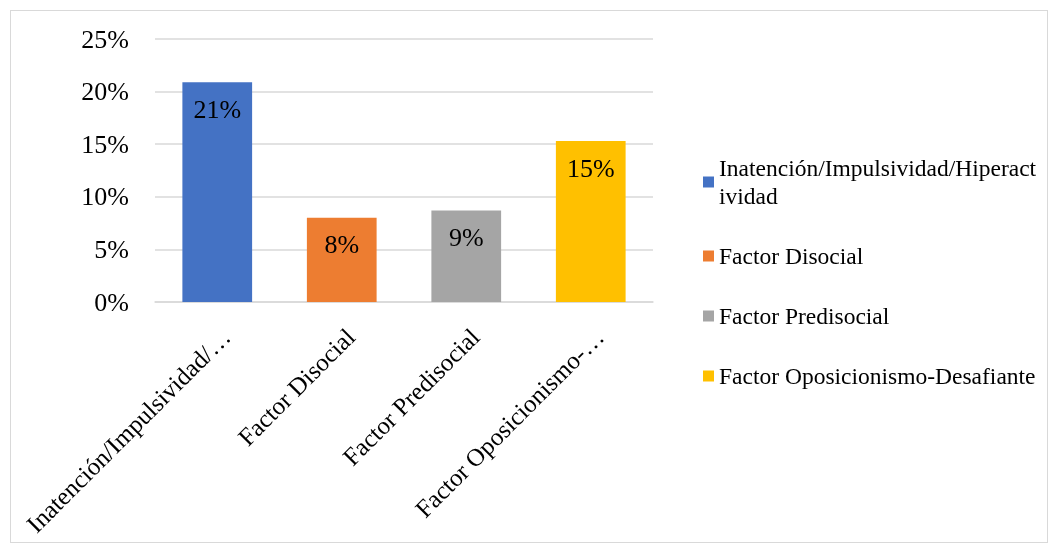 The height and width of the screenshot is (552, 1053). What do you see at coordinates (877, 376) in the screenshot?
I see `legend-label: Factor Oposicionismo-Desafiante` at bounding box center [877, 376].